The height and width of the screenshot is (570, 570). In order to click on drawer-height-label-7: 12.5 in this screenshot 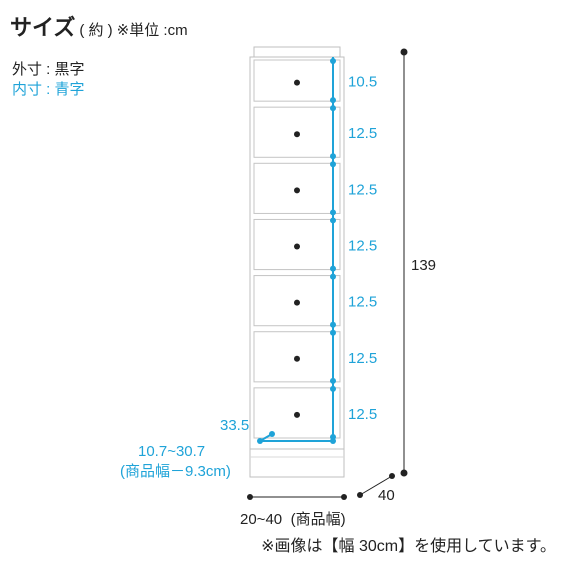, I will do `click(362, 414)`.